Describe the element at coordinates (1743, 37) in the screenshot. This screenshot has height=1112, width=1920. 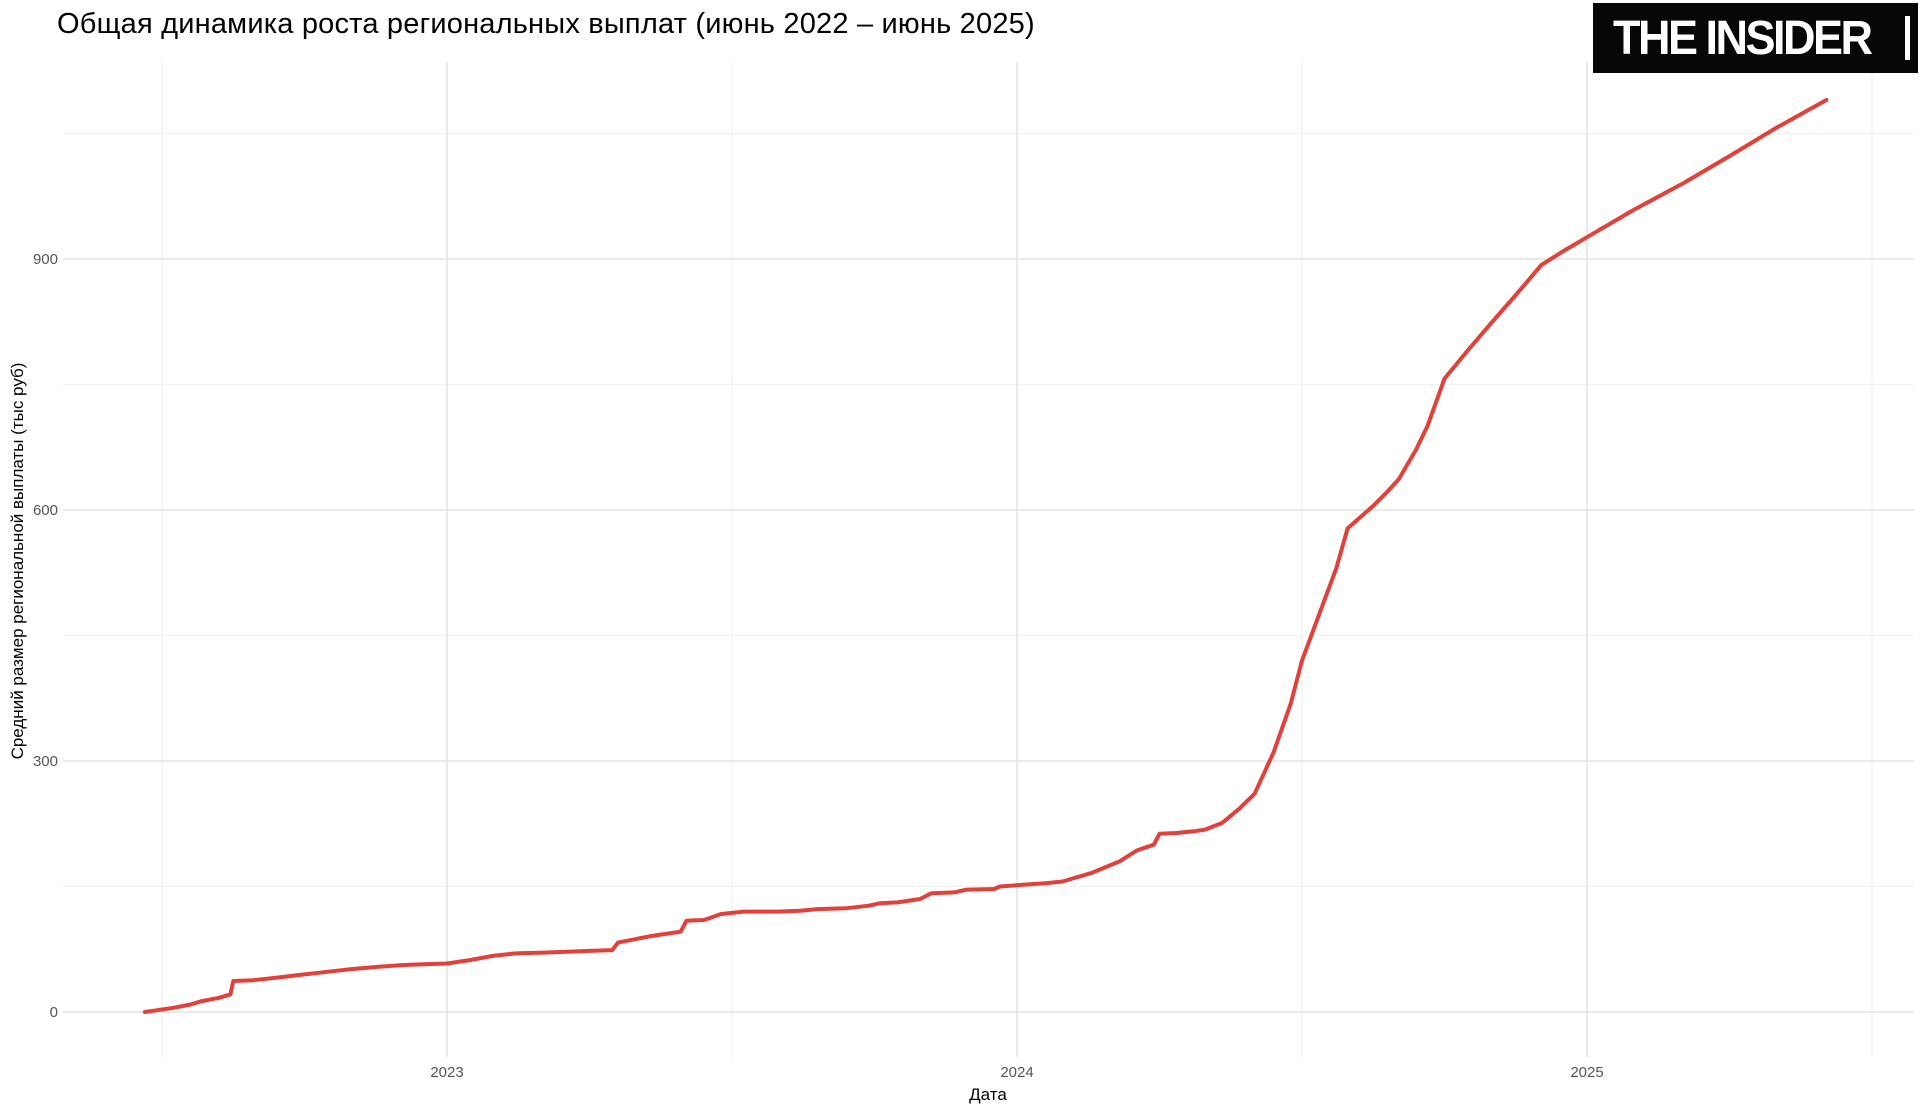
I see `logo-text: THE INSIDER` at that location.